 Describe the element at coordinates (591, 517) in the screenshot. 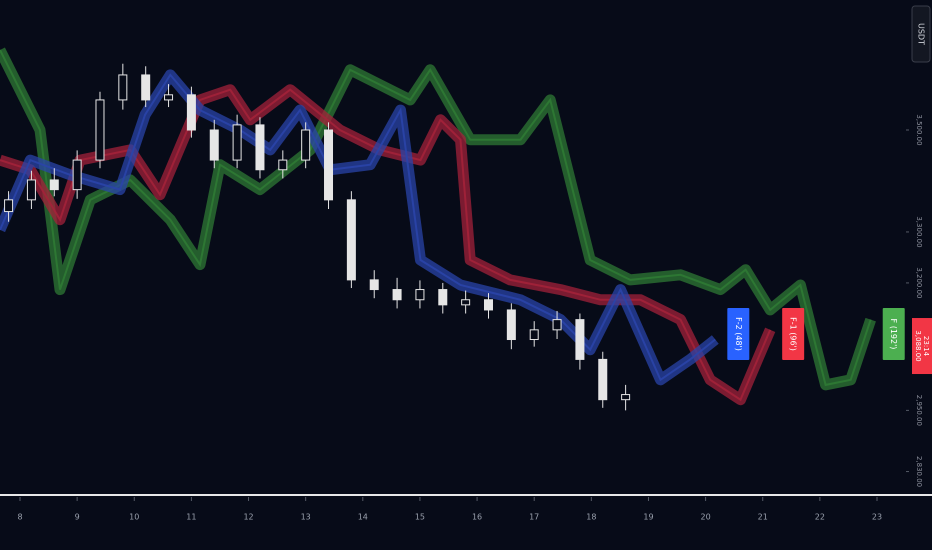

I see `x-tick-label: 18` at that location.